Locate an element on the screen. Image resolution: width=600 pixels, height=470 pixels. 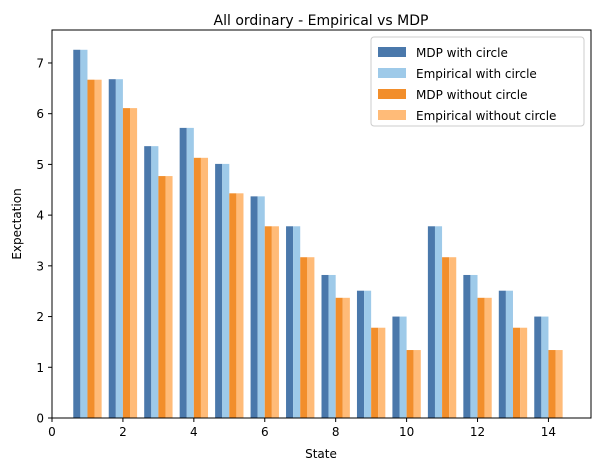
x-tick-label: 4 is located at coordinates (194, 432).